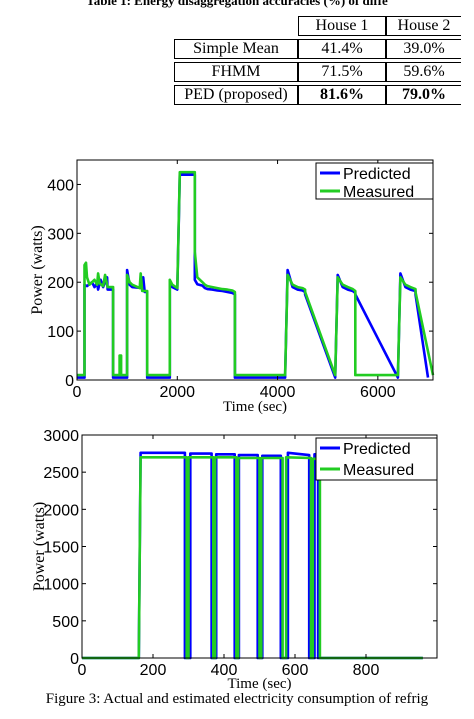 The image size is (474, 719). I want to click on table-row: Simple Mean 41.4% 39.0%, so click(317, 49).